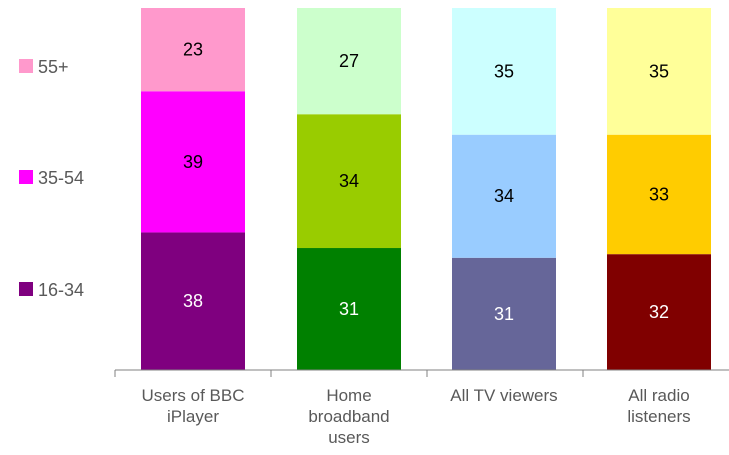  I want to click on category-label-all-tv-viewers: All TV viewers, so click(503, 395).